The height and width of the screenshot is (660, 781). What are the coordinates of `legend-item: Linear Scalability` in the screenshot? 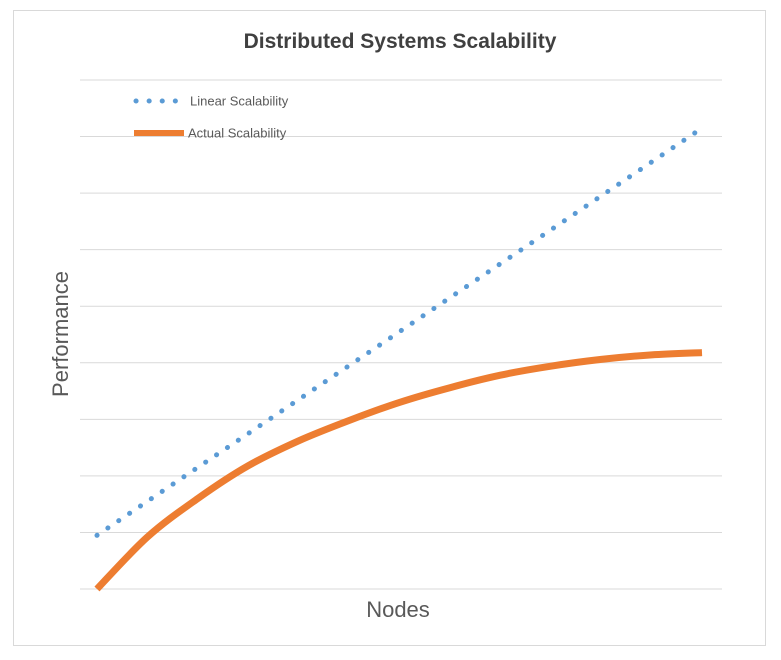 It's located at (211, 101).